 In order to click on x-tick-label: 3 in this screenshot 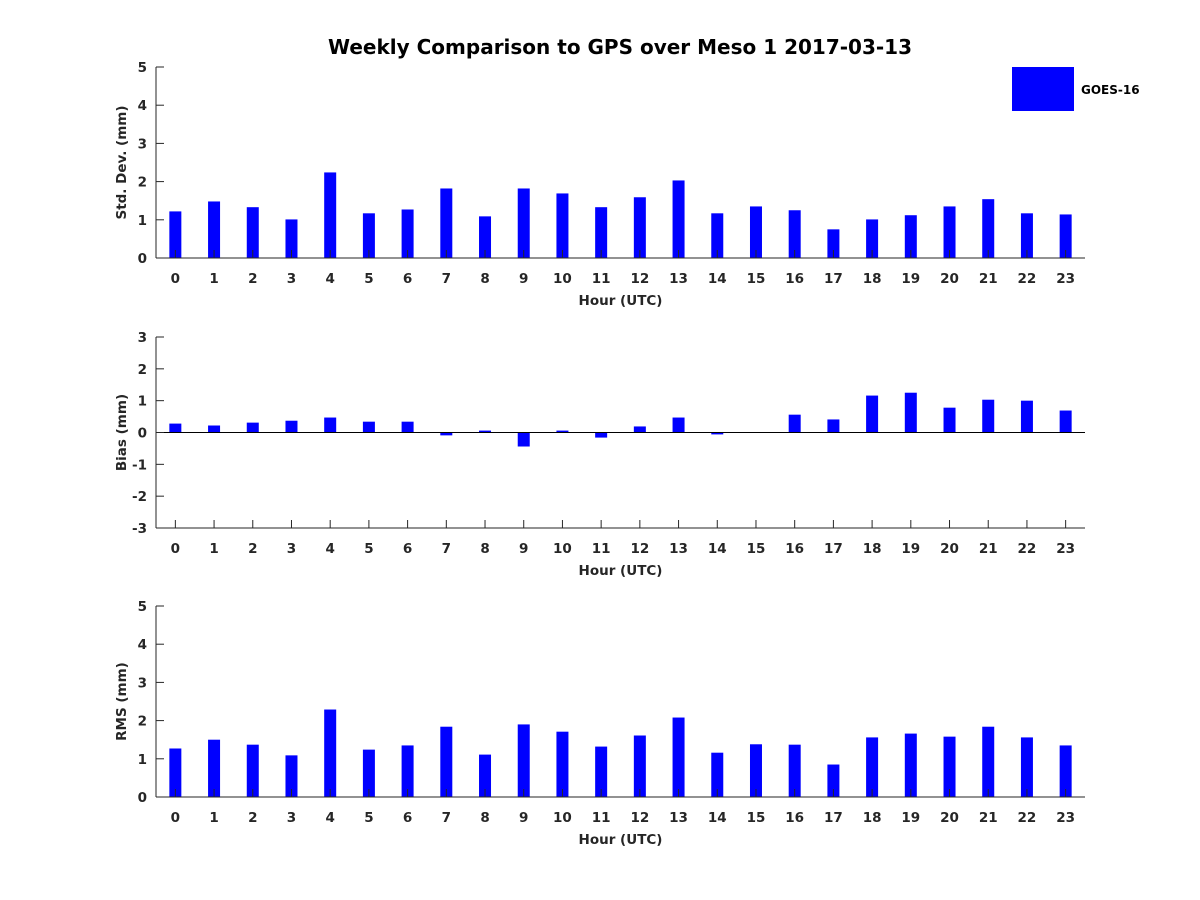, I will do `click(291, 279)`.